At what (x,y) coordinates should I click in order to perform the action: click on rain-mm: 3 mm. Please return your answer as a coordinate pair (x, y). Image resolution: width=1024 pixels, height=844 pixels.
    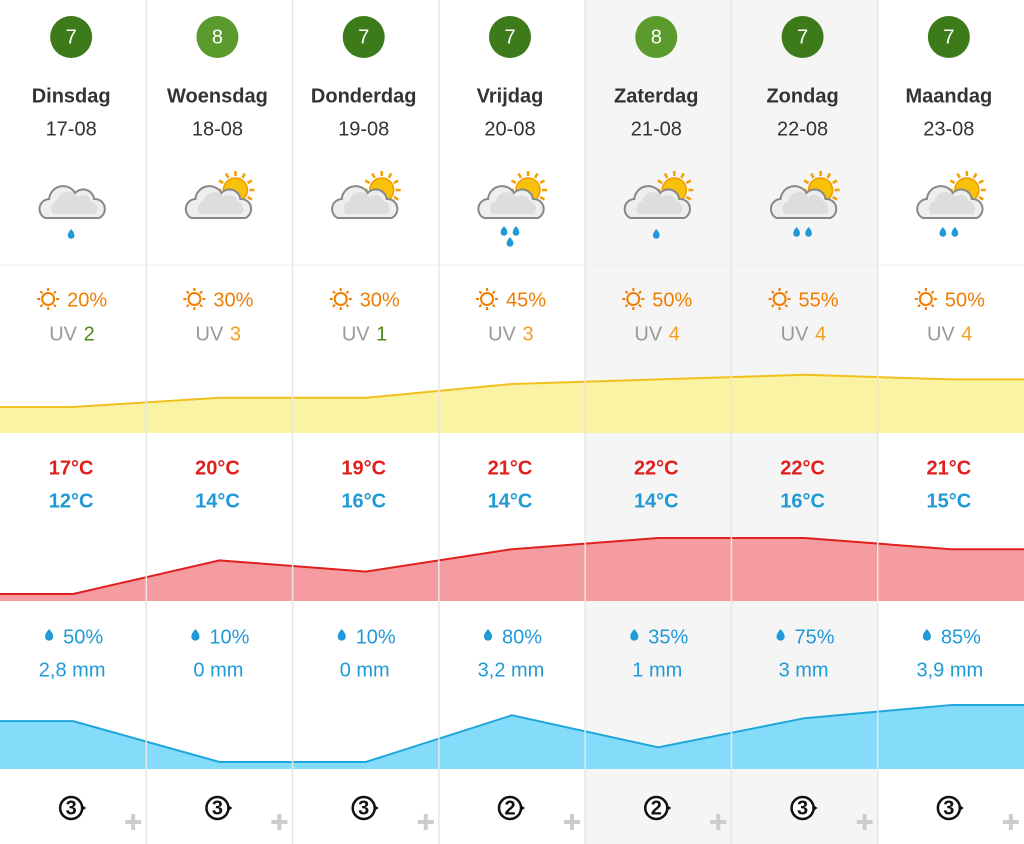
    Looking at the image, I should click on (804, 670).